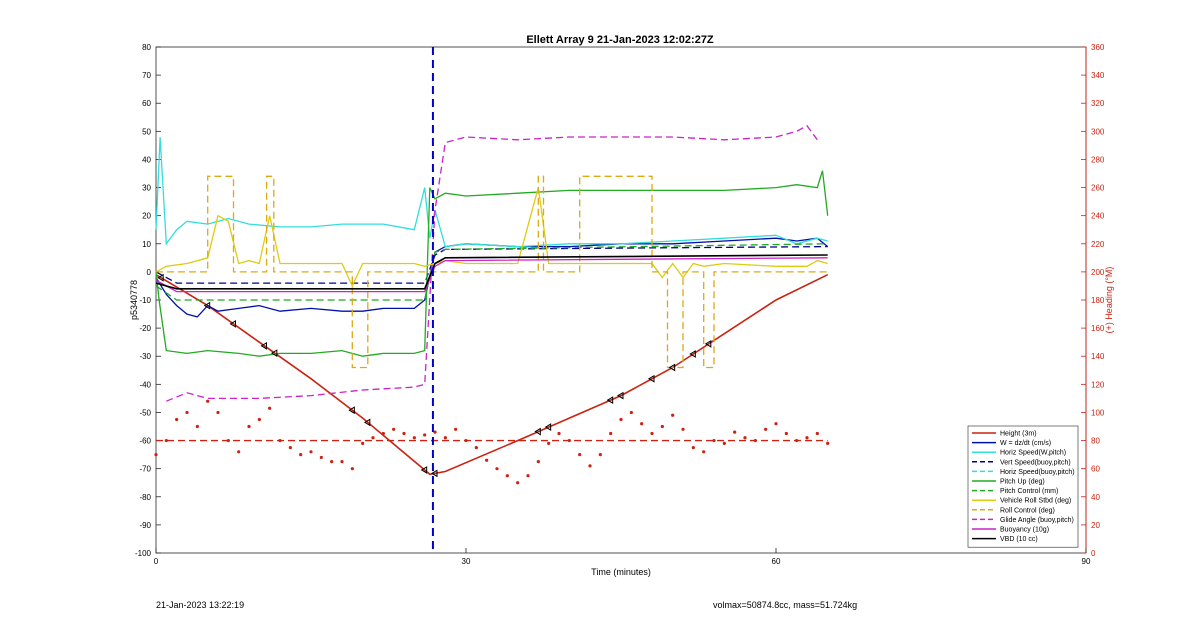  I want to click on left-tick-label: 10, so click(146, 244).